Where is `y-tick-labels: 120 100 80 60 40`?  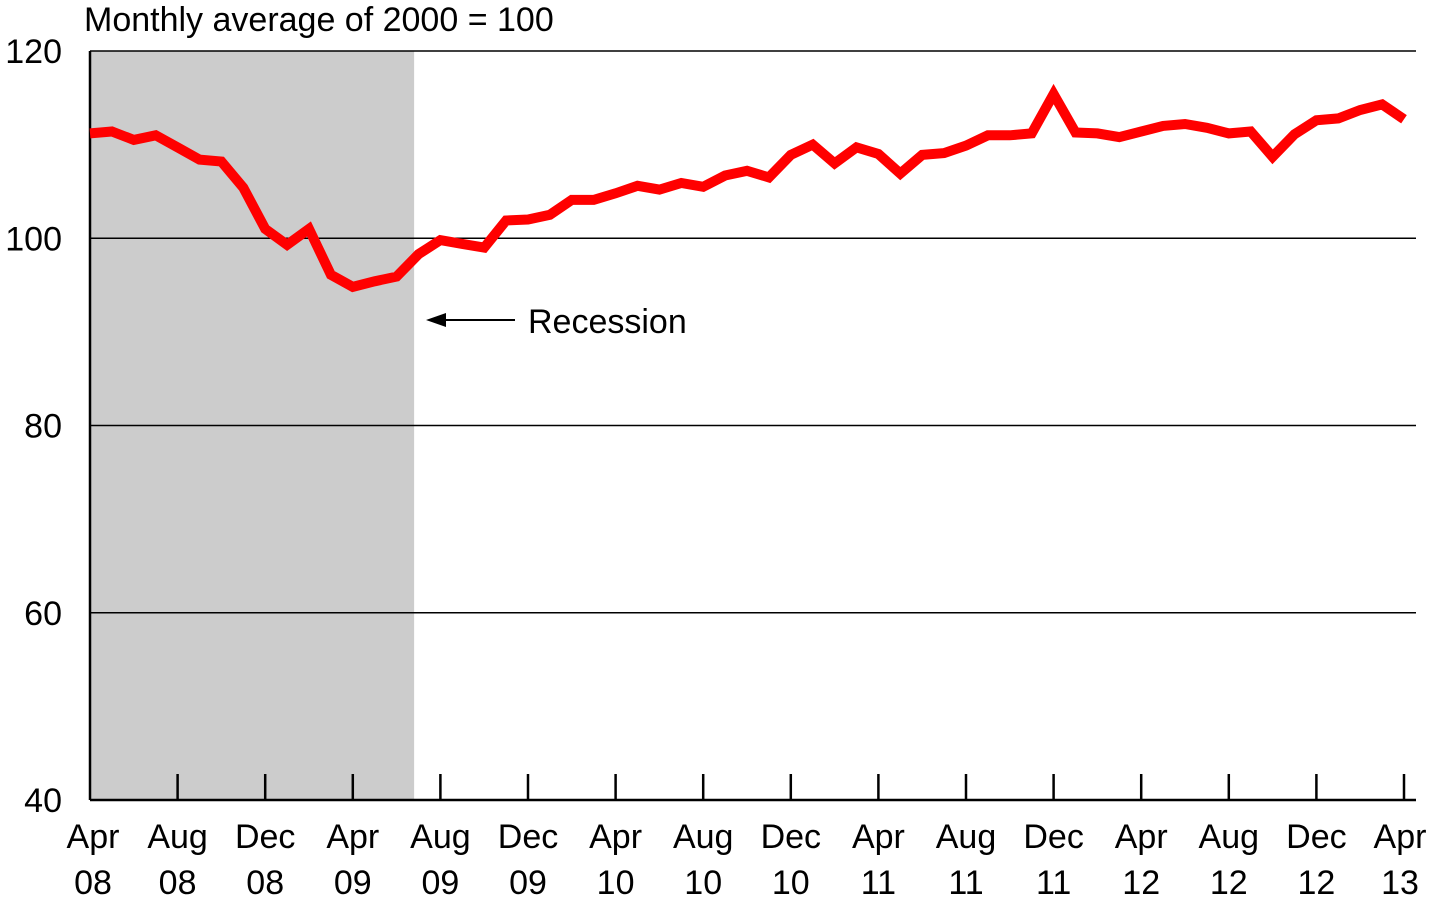 y-tick-labels: 120 100 80 60 40 is located at coordinates (33, 426).